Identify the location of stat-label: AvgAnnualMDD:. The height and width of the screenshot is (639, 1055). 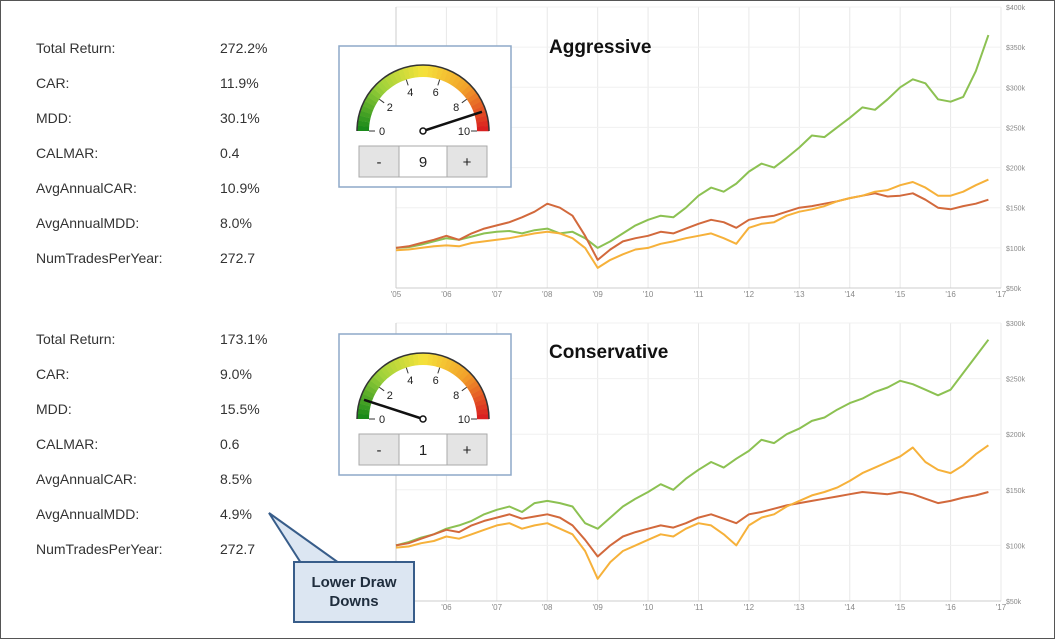
(88, 223).